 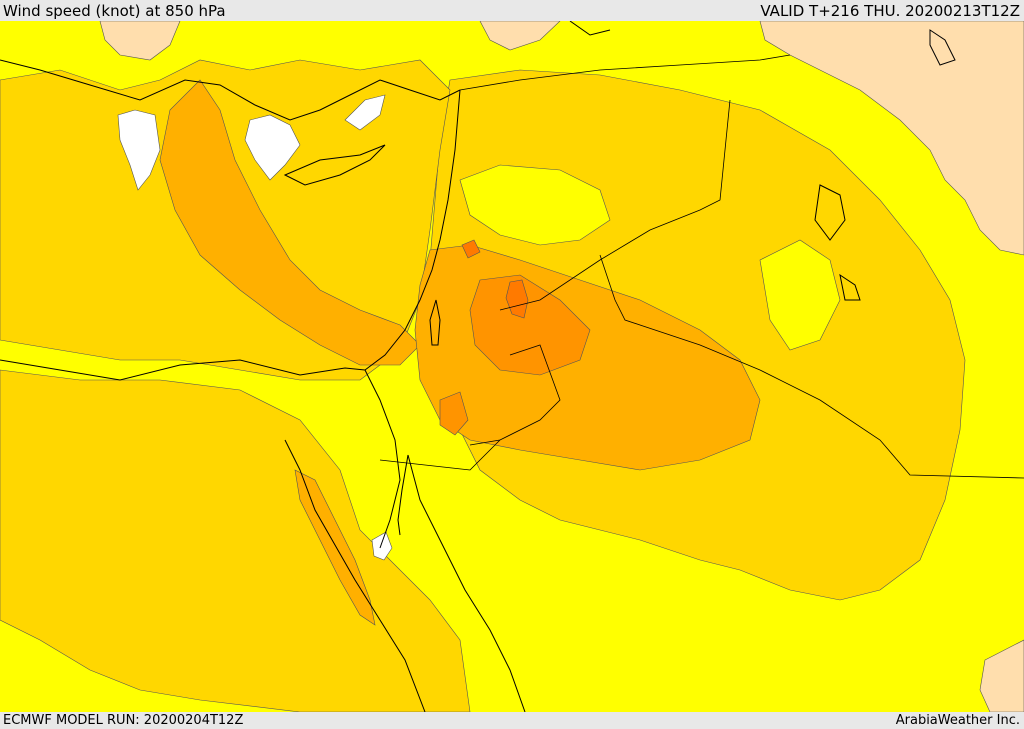 What do you see at coordinates (517, 299) in the screenshot?
I see `wind-band-peak-dead-sea` at bounding box center [517, 299].